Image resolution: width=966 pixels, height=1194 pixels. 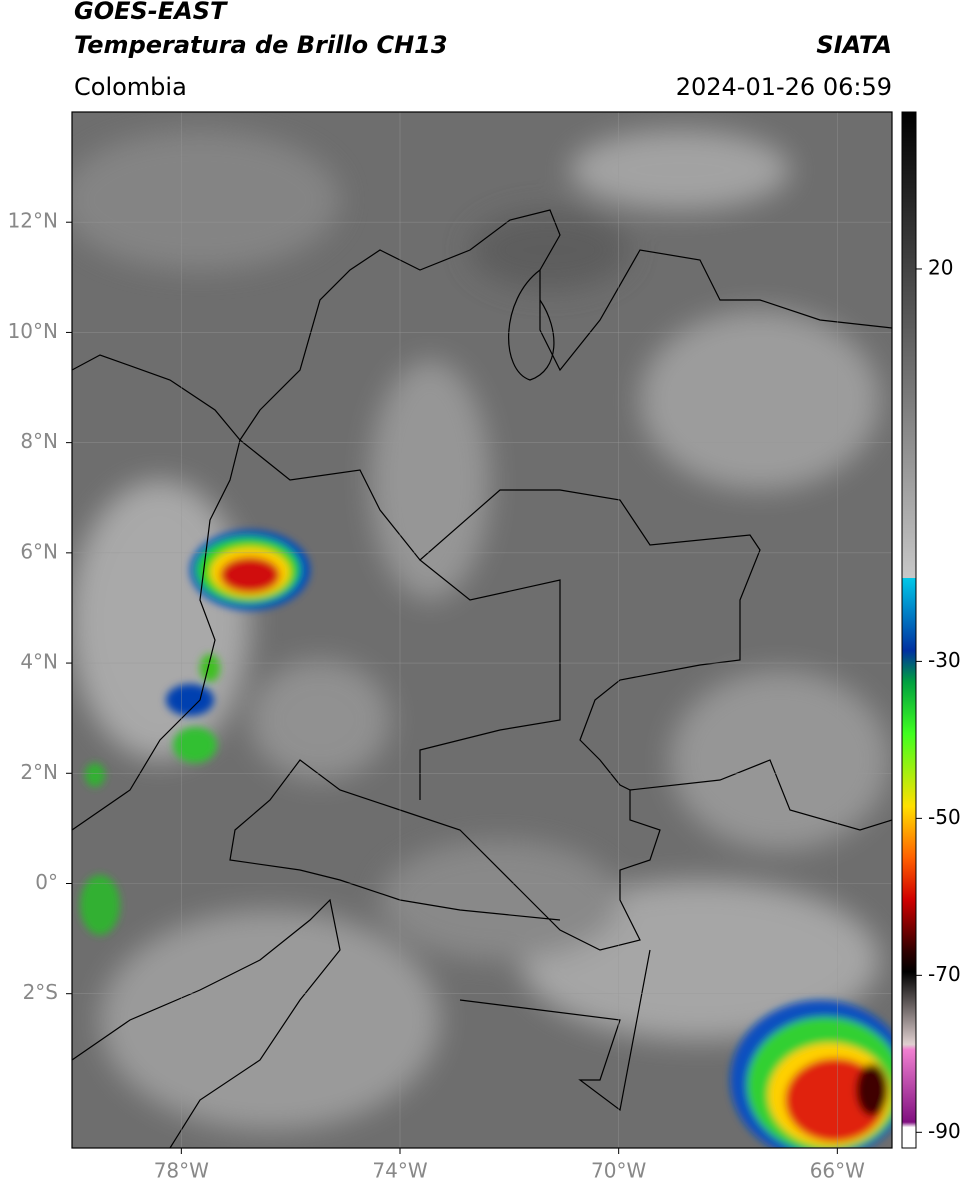 I want to click on x-tick-label: 74°W, so click(x=399, y=1171).